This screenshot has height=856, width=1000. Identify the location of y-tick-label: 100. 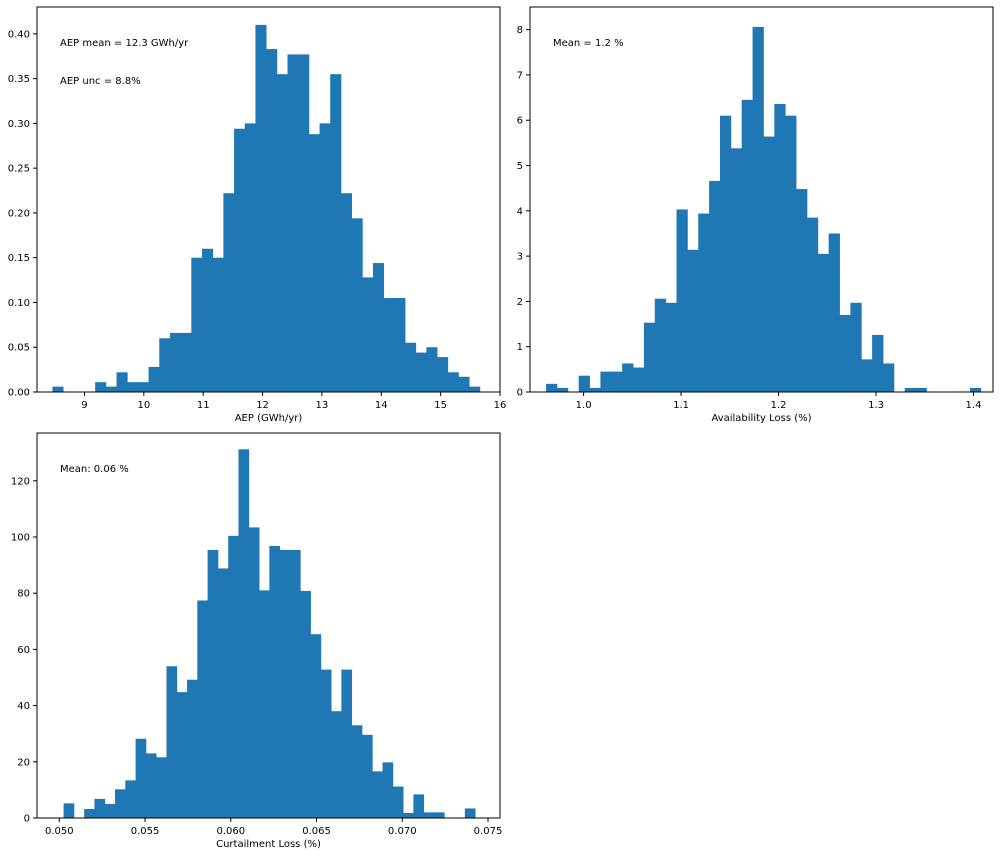
(20, 537).